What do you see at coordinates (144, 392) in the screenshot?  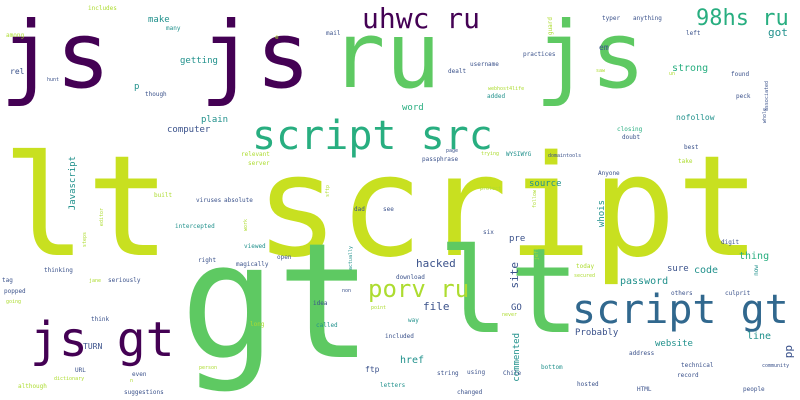 I see `word-suggestions: suggestions` at bounding box center [144, 392].